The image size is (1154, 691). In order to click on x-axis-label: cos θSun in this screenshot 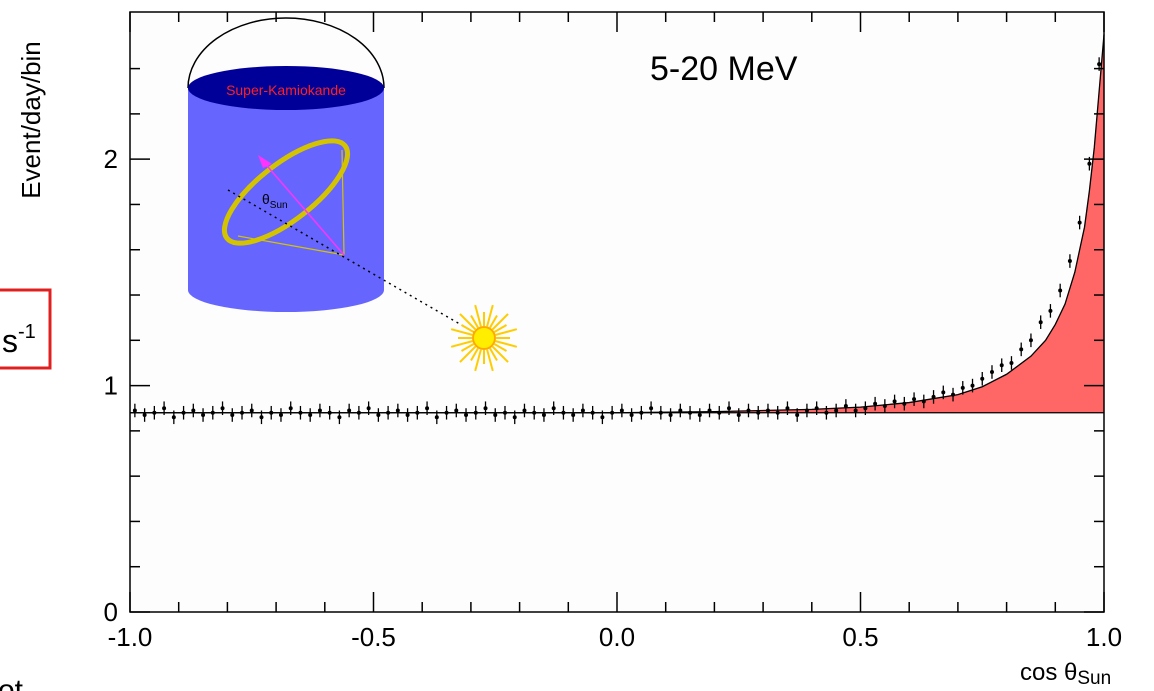, I will do `click(1065, 674)`.